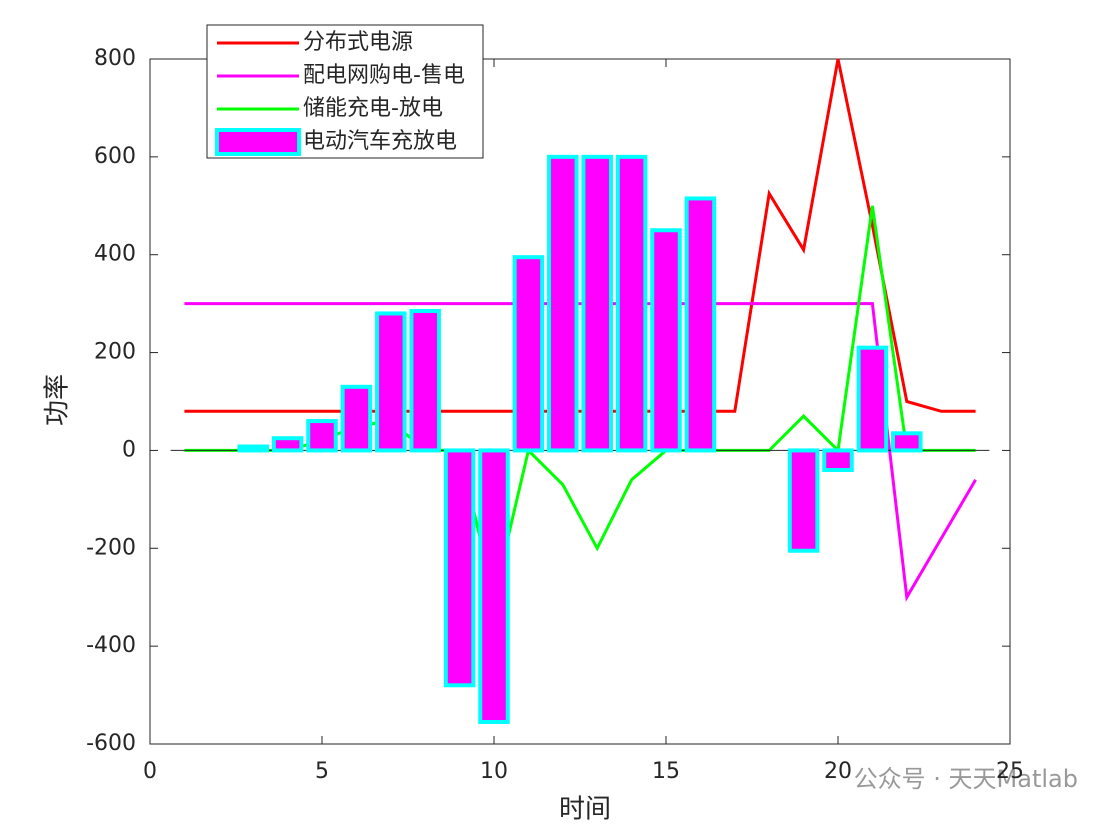  I want to click on y-axis-label: 功率, so click(58, 400).